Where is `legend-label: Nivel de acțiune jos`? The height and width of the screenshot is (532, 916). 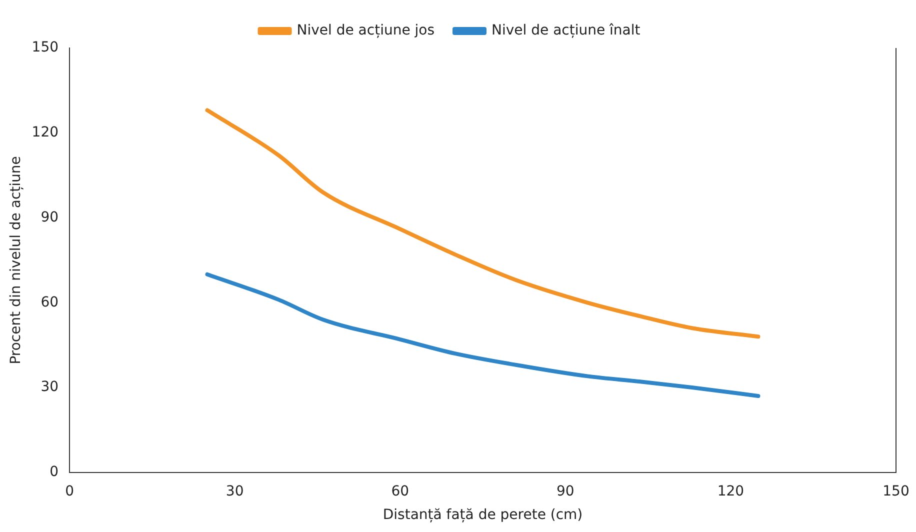
legend-label: Nivel de acțiune jos is located at coordinates (365, 30).